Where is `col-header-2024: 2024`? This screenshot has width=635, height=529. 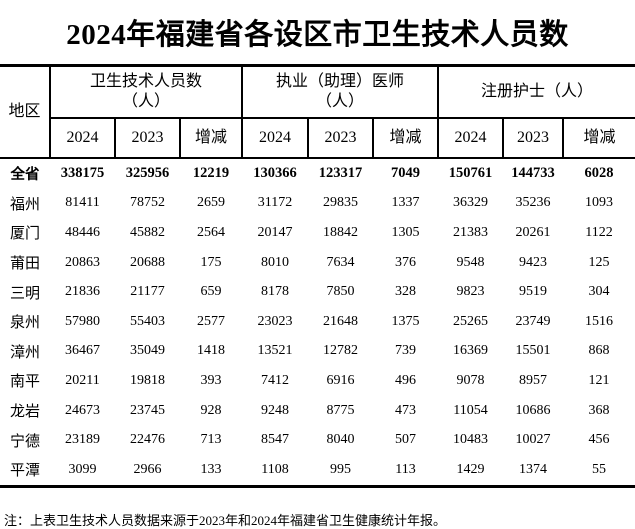
col-header-2024: 2024 is located at coordinates (82, 138).